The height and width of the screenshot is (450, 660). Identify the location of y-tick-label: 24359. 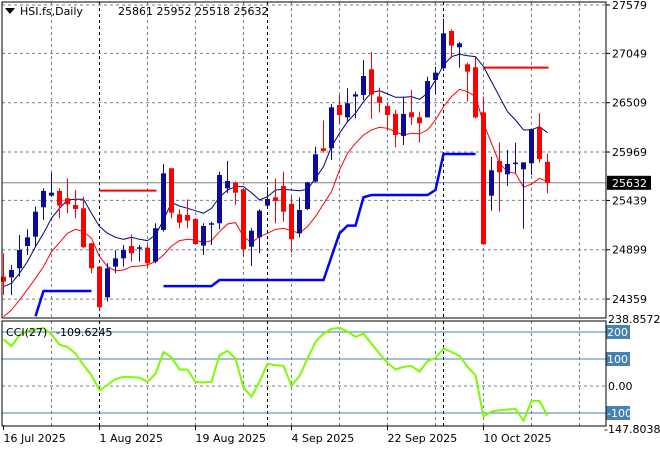
(629, 299).